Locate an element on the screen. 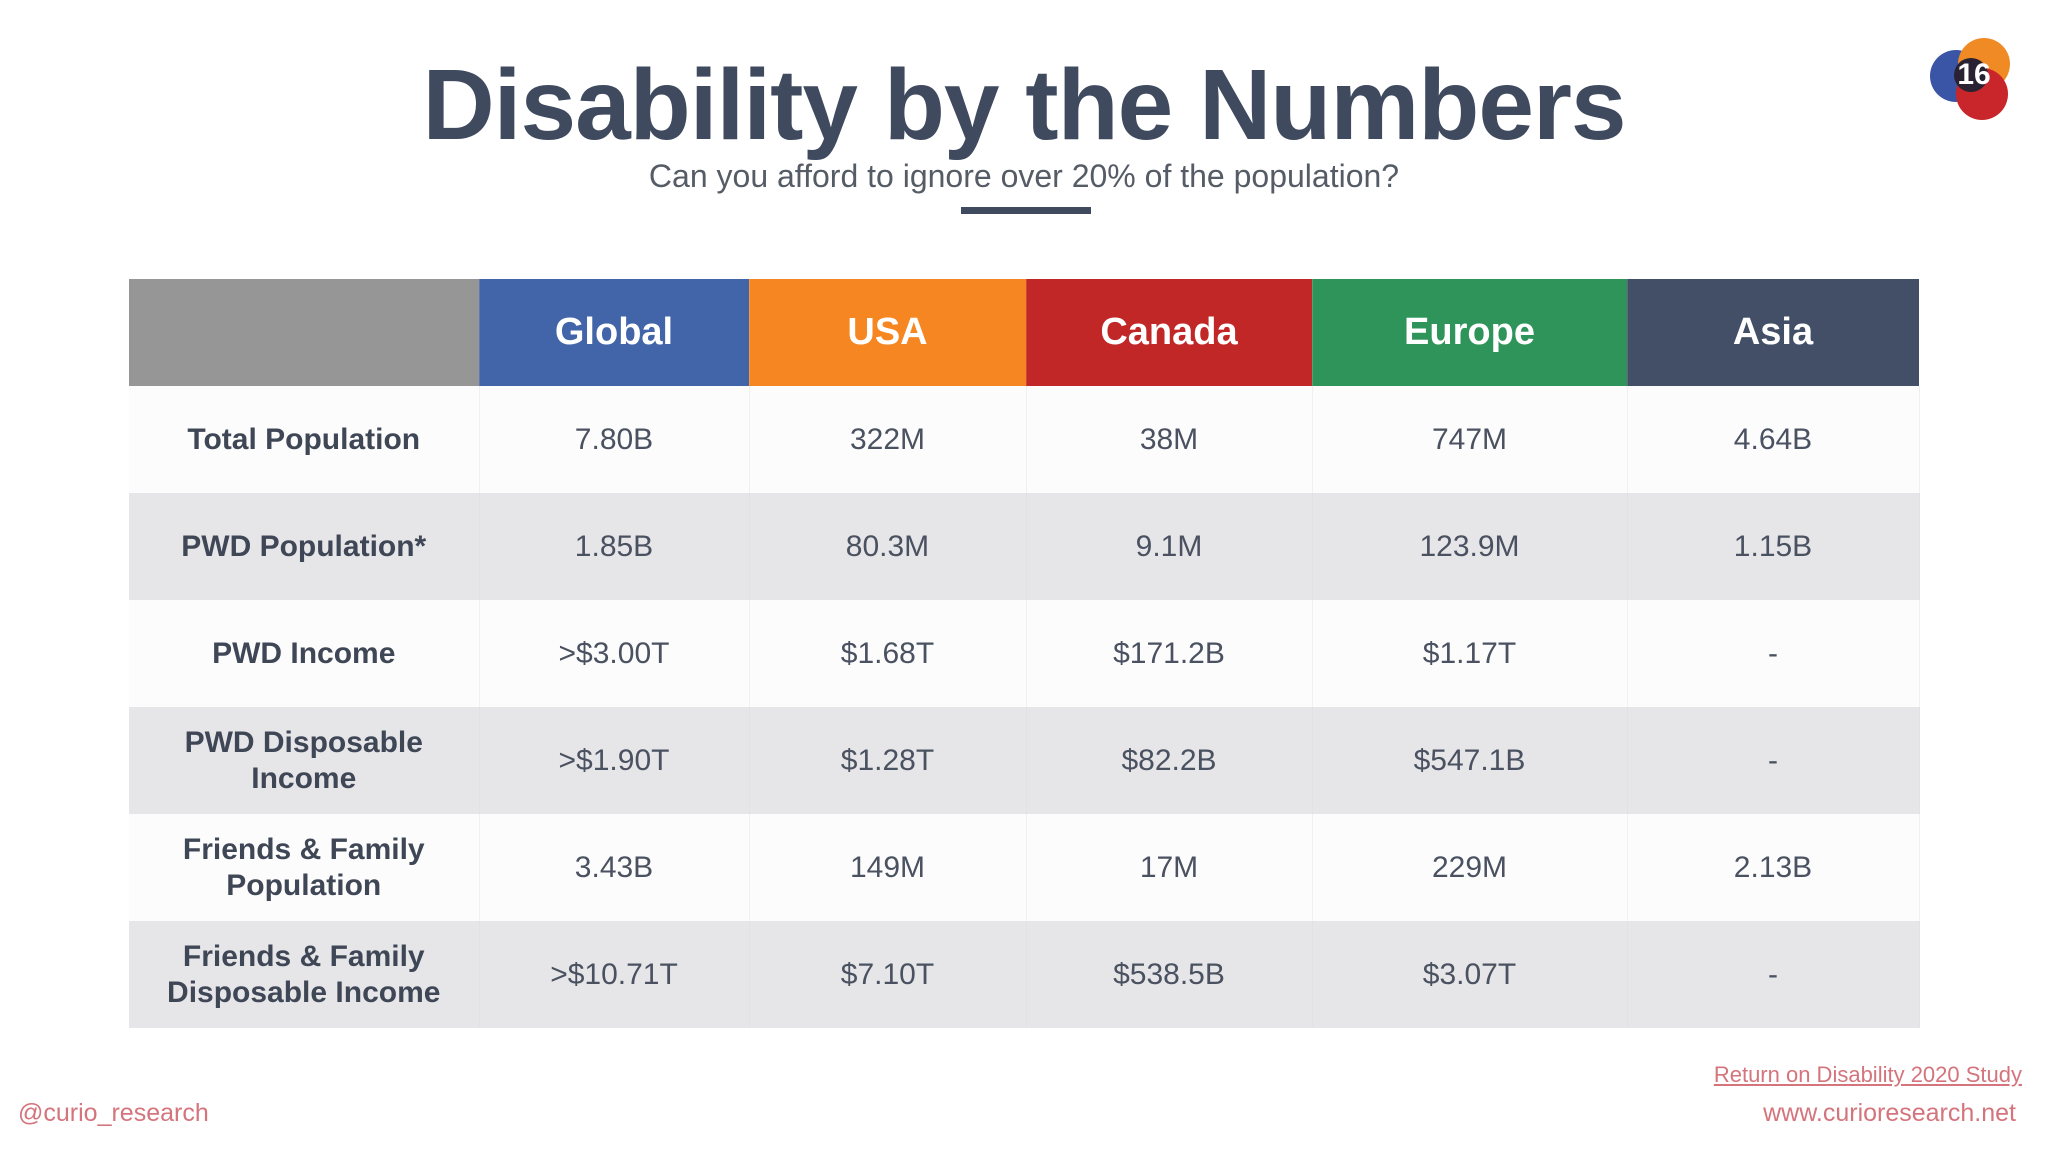  curio-logo: 16 is located at coordinates (1970, 80).